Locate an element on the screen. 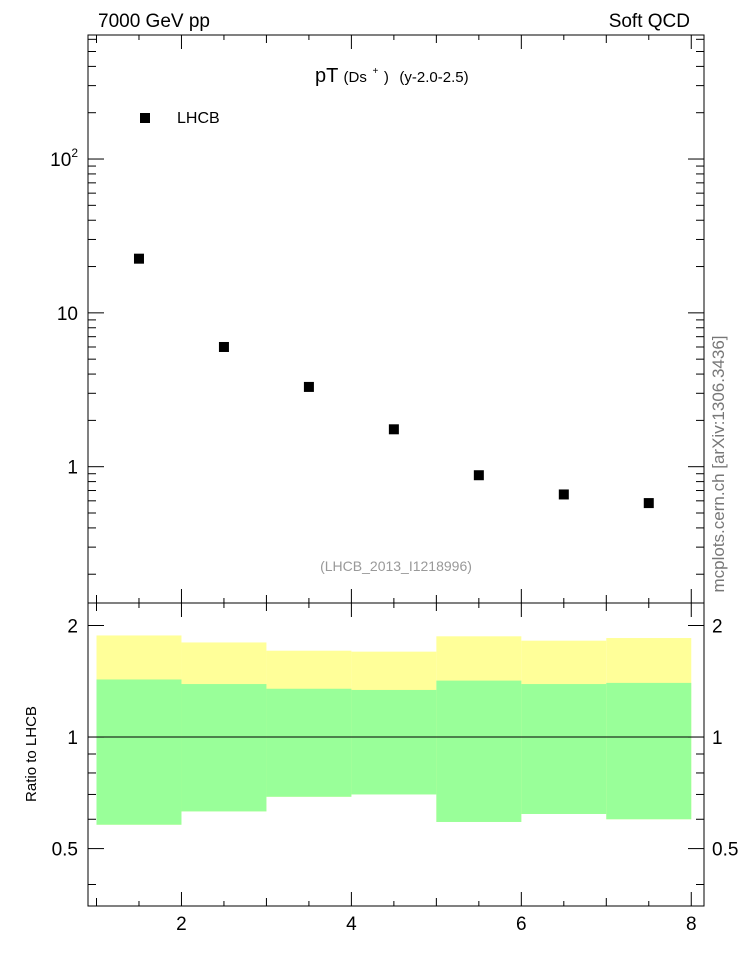  legend-marker is located at coordinates (145, 118).